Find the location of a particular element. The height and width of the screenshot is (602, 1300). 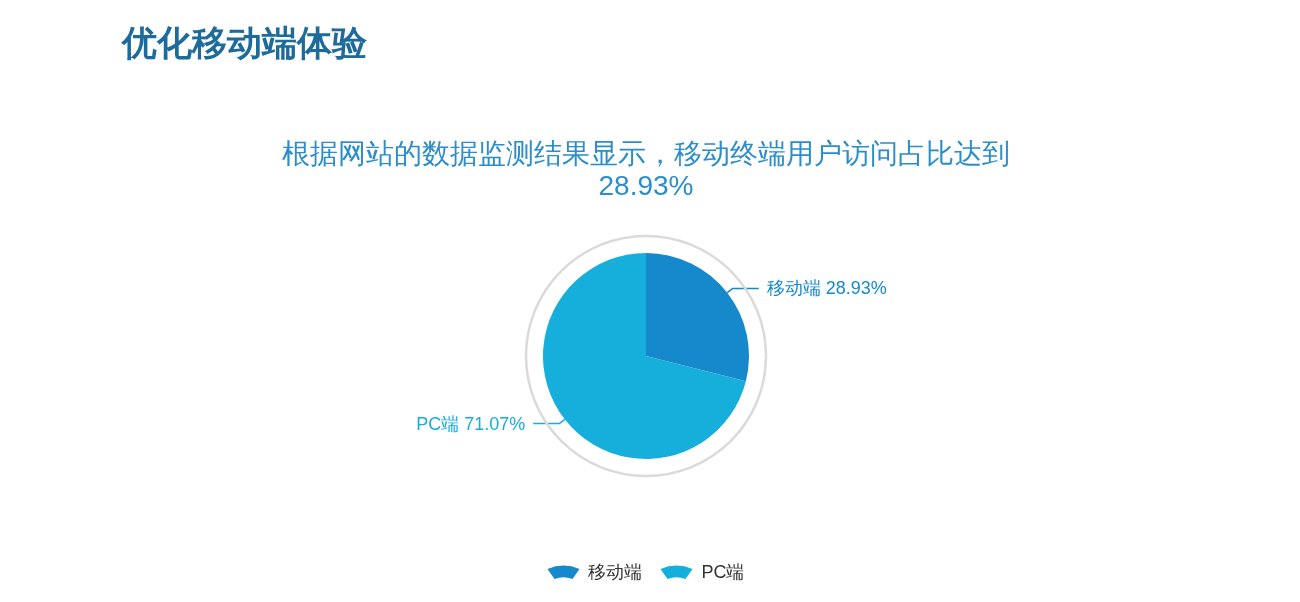

category-label: 移动端 28.93% is located at coordinates (826, 288).